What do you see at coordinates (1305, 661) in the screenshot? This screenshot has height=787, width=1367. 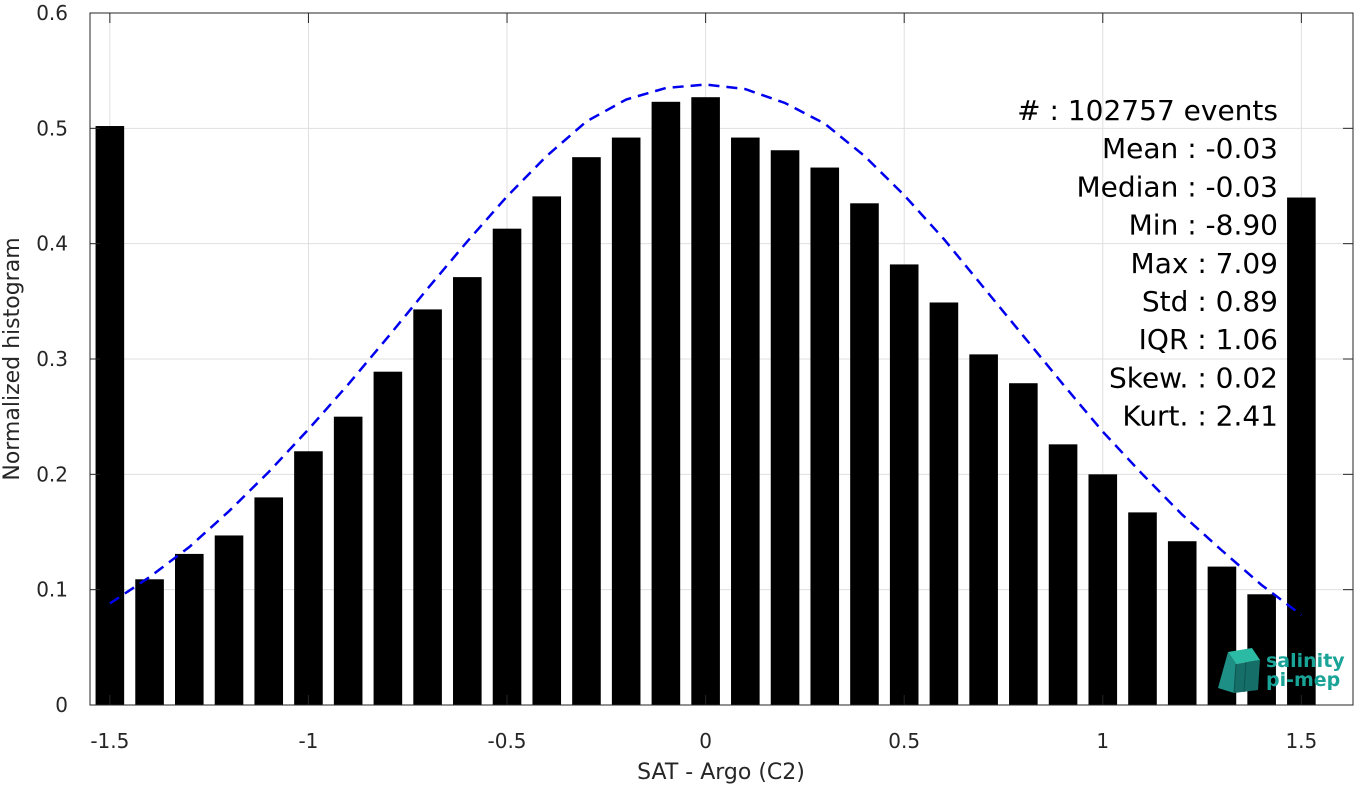 I see `logo-line1: salinity` at bounding box center [1305, 661].